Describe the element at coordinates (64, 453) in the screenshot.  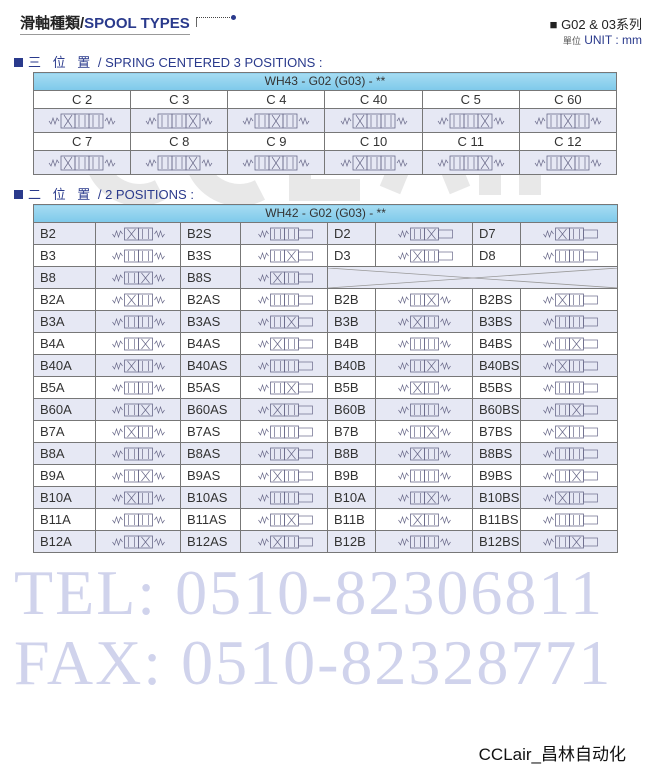
I see `spool-code: B8A` at that location.